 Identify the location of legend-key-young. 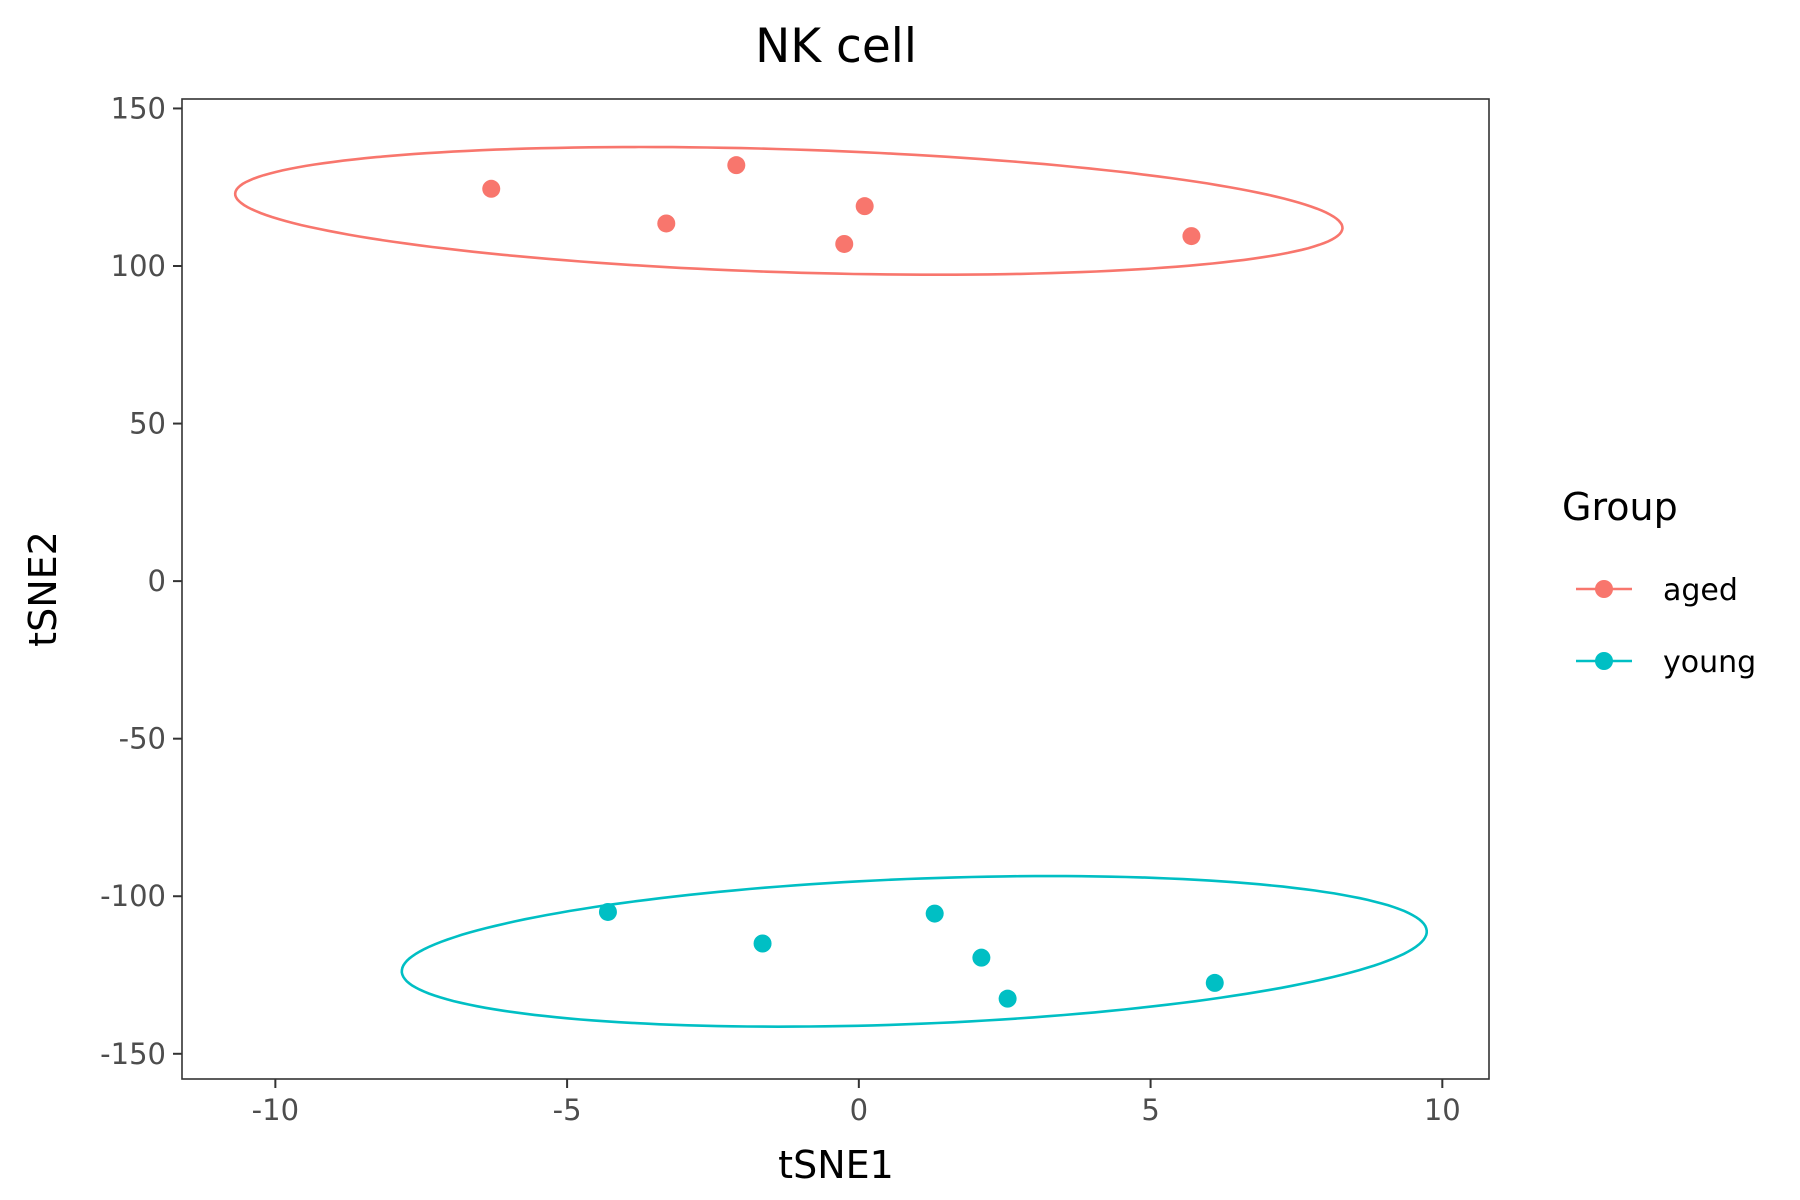
(1604, 661).